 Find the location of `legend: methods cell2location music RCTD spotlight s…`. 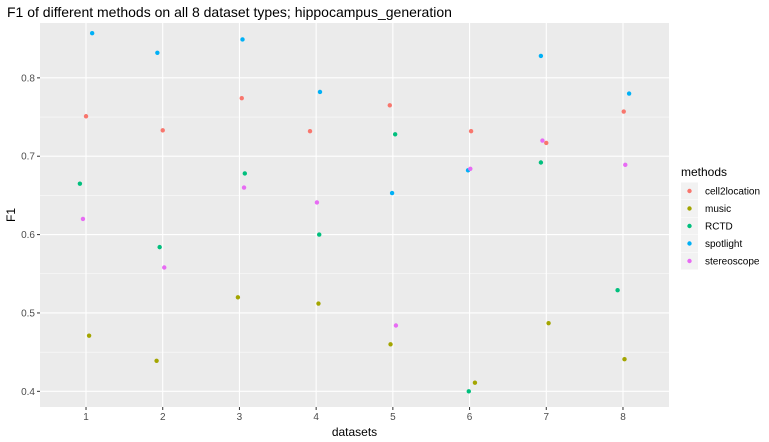

legend: methods cell2location music RCTD spotlight s… is located at coordinates (720, 217).